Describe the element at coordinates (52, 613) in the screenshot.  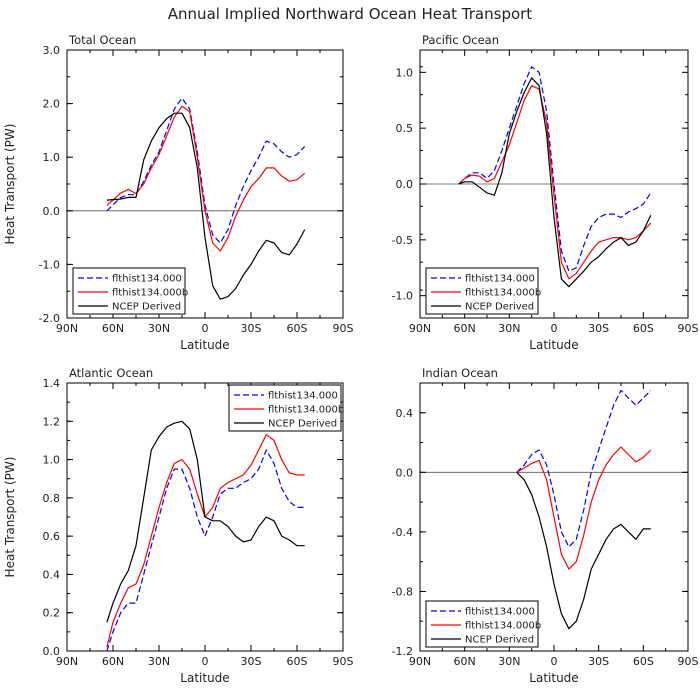
I see `y-tick-label: 0.2` at that location.